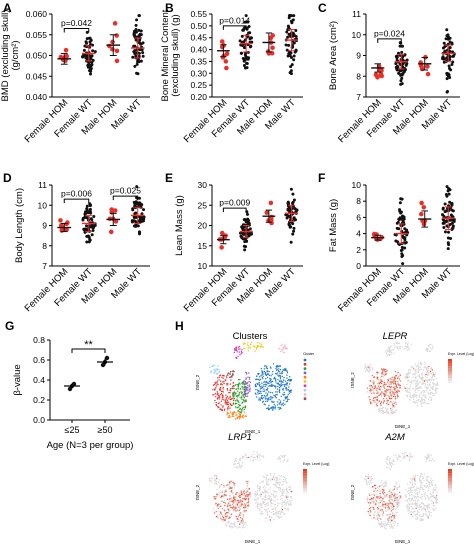  Describe the element at coordinates (253, 541) in the screenshot. I see `tsne-x-label: tSNE_1` at that location.